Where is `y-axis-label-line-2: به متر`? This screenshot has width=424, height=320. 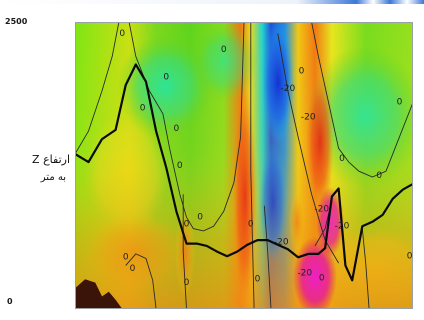
y-axis-label-line-2: به متر is located at coordinates (53, 177).